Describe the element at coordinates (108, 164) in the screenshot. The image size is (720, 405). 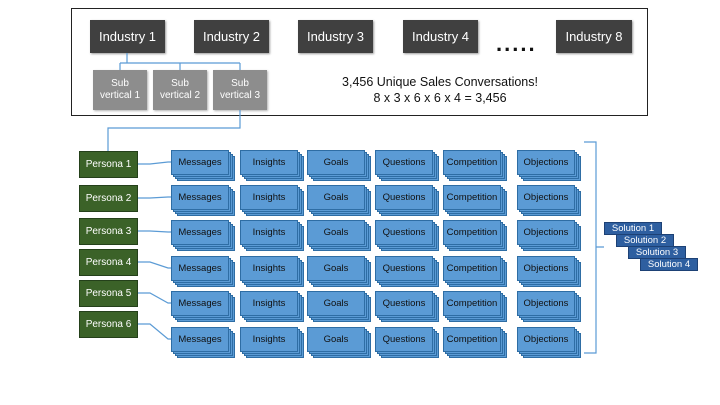
I see `persona-box: Persona 1` at that location.